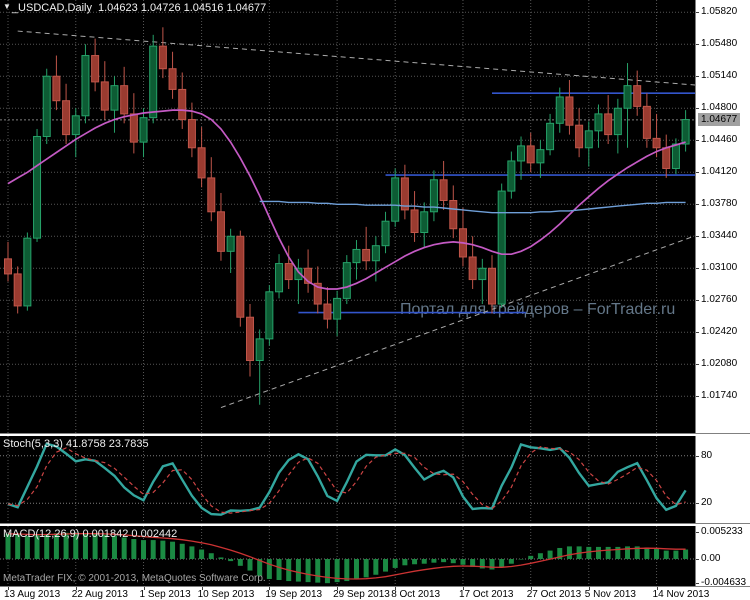  I want to click on chart-menu-icon: ▼, so click(7, 6).